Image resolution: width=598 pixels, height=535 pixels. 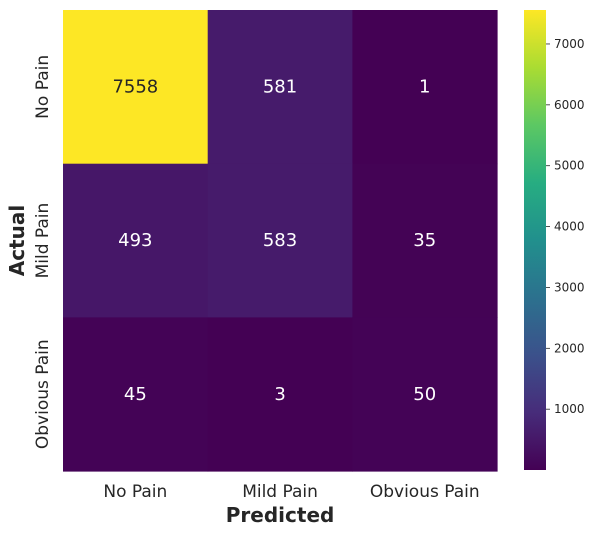 What do you see at coordinates (569, 44) in the screenshot?
I see `colorbar-tick-label: 7000` at bounding box center [569, 44].